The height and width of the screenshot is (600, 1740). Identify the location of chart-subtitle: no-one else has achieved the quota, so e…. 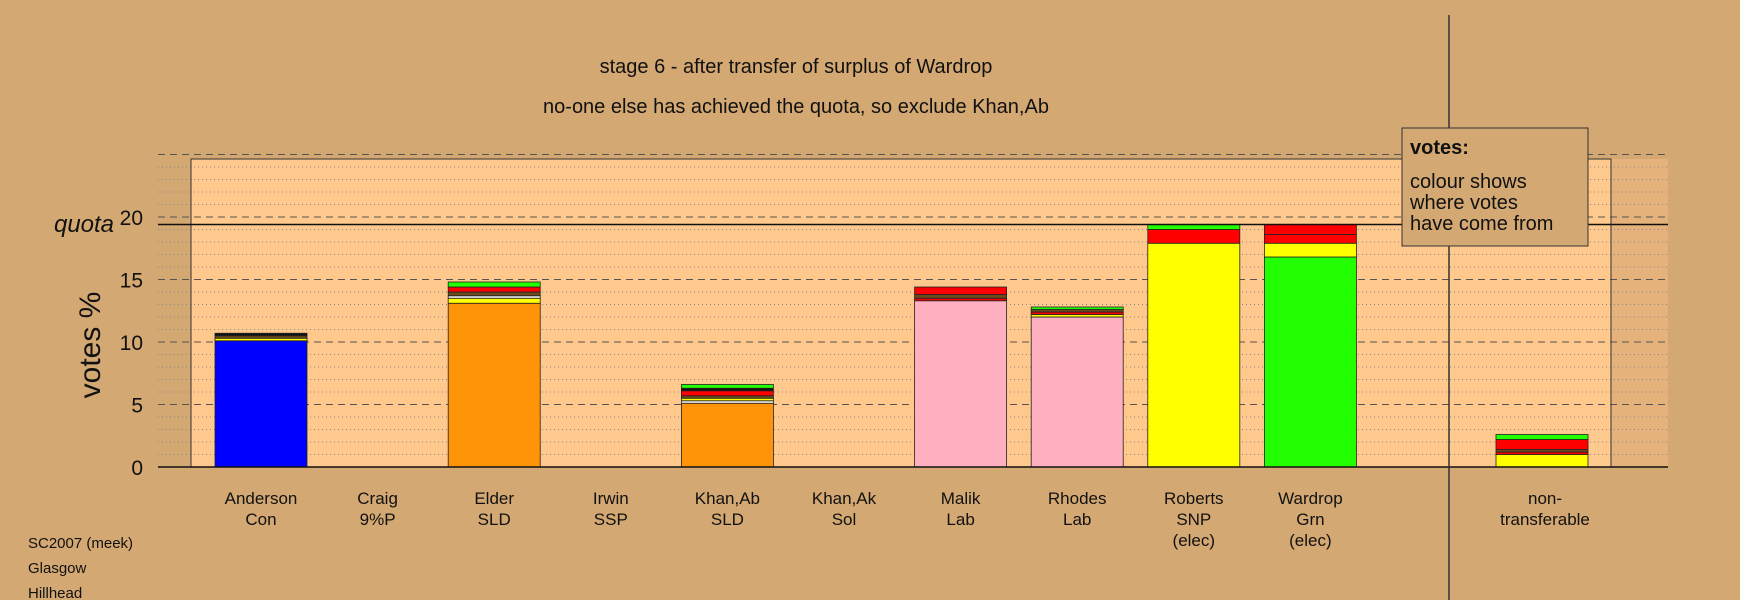
(796, 107).